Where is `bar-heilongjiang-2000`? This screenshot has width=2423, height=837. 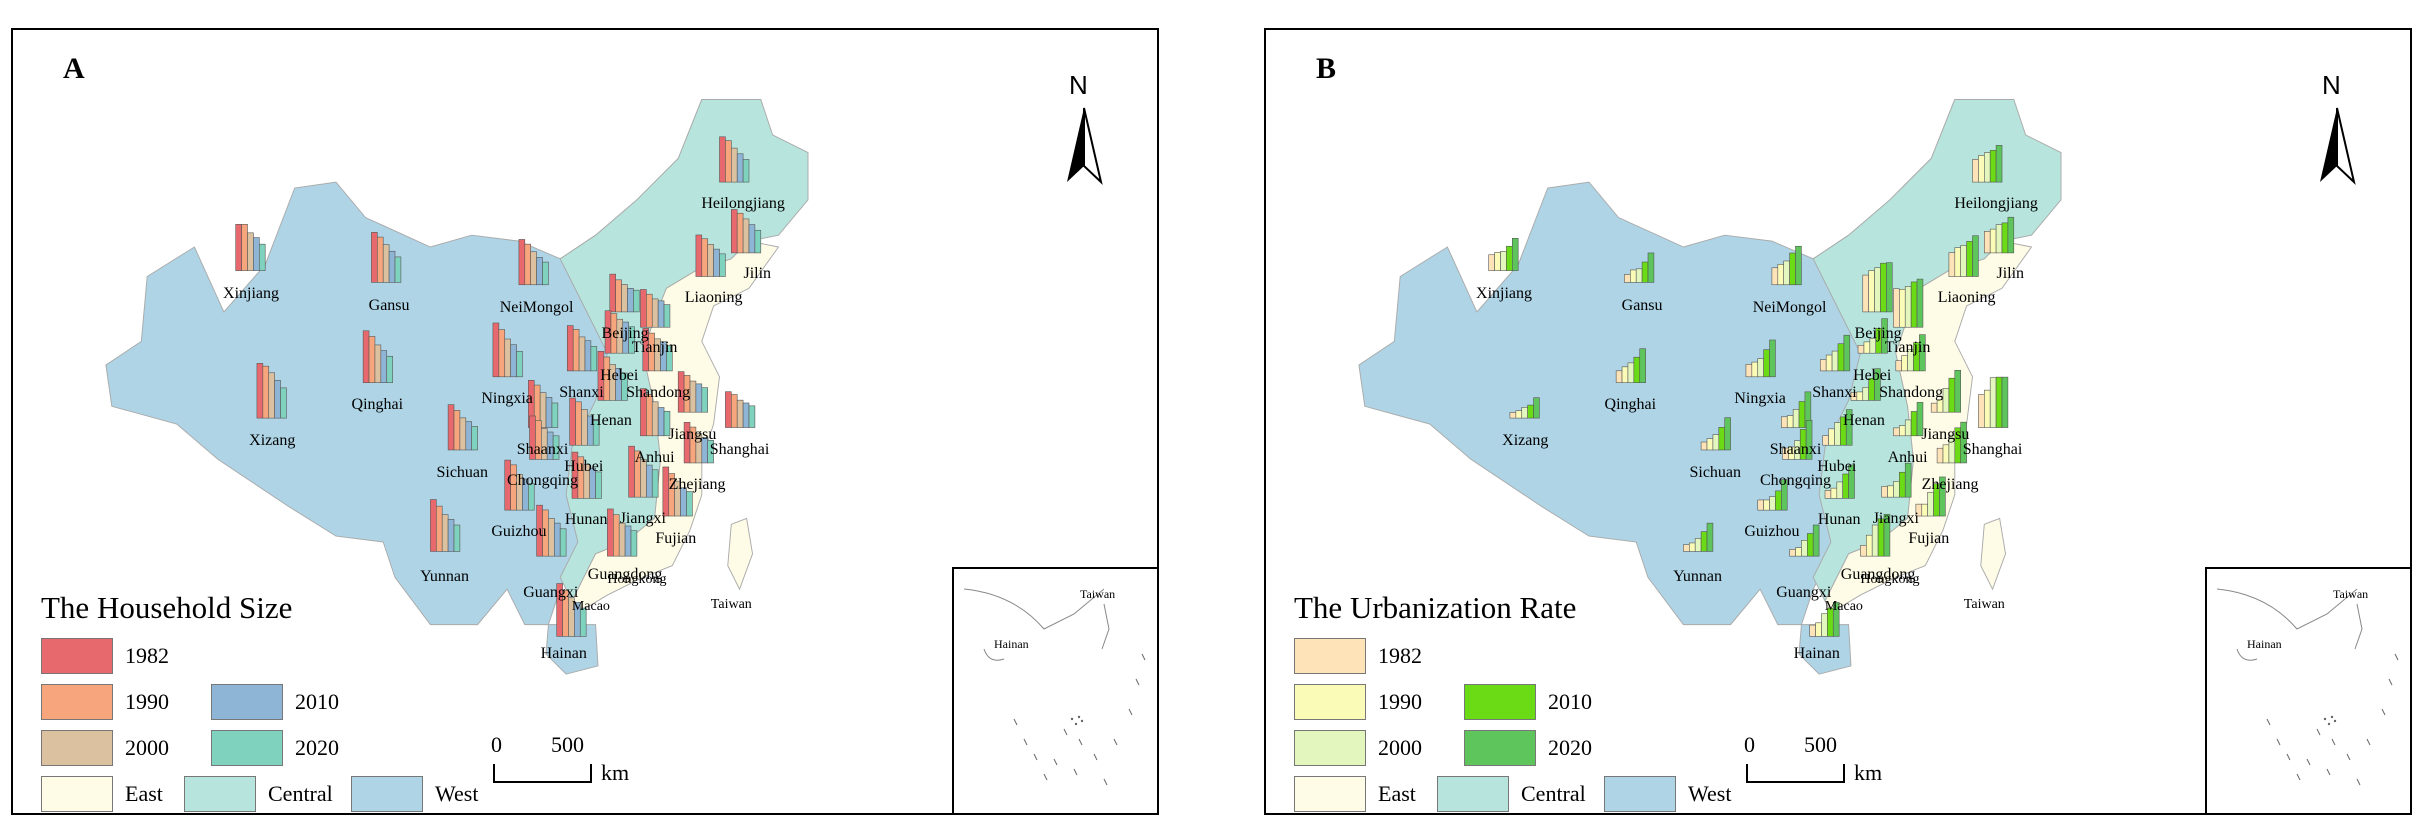
bar-heilongjiang-2000 is located at coordinates (1987, 167).